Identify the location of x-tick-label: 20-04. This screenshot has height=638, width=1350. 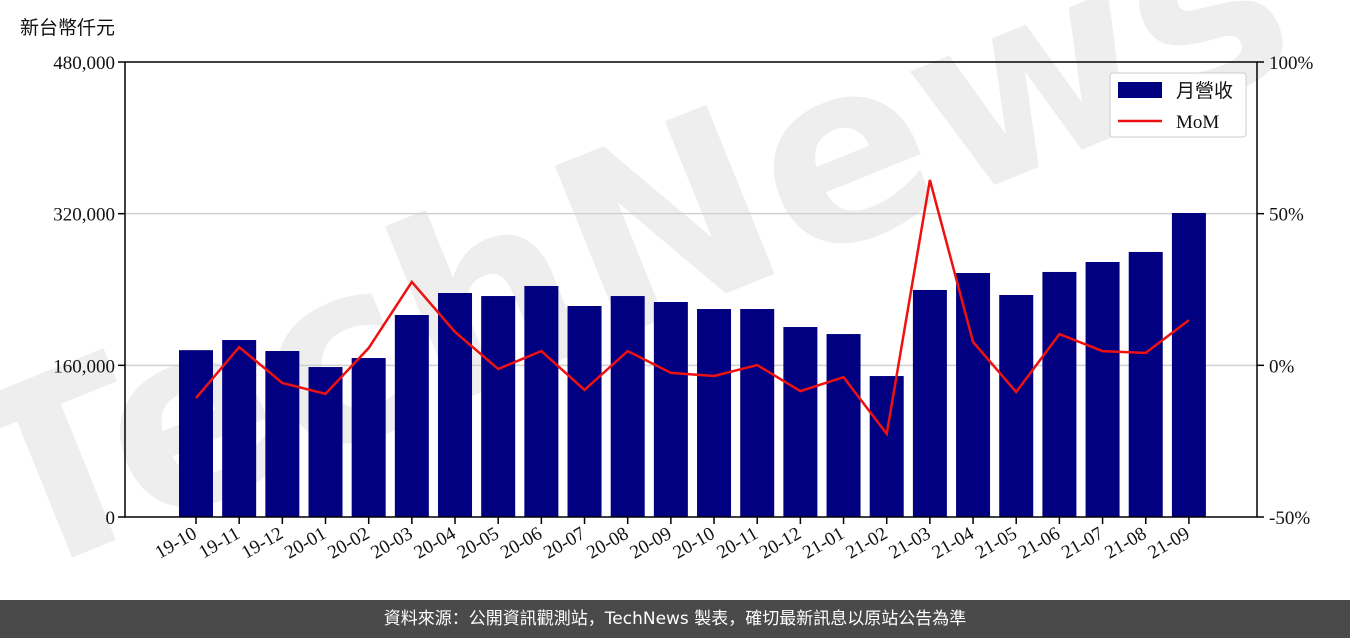
(435, 543).